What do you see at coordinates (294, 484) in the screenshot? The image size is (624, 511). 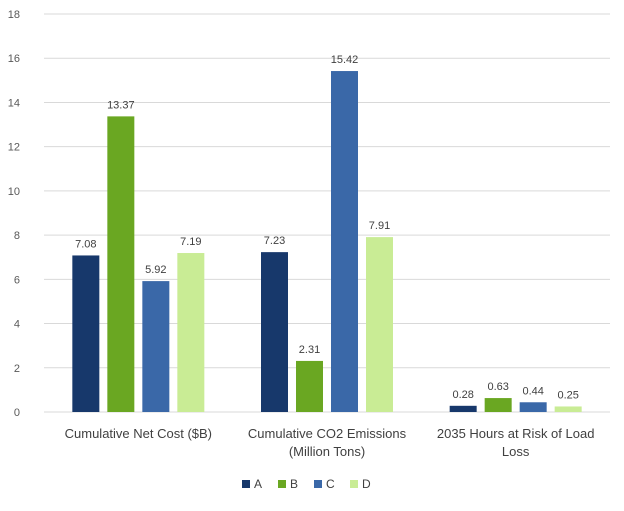 I see `legend-label-b: B` at bounding box center [294, 484].